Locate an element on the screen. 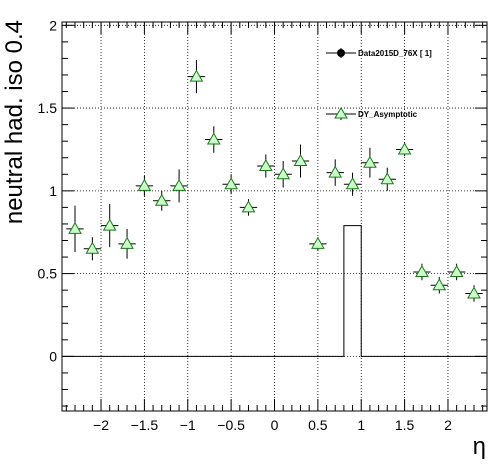 This screenshot has height=472, width=496. y-tick-label: 2 is located at coordinates (53, 25).